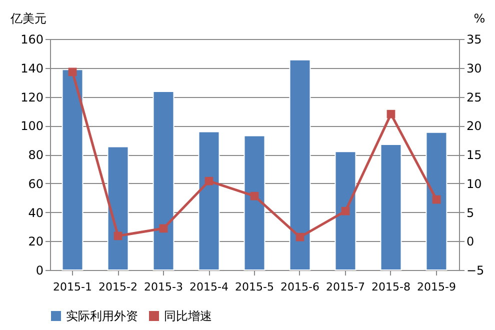 The height and width of the screenshot is (330, 495). I want to click on y-tick-label: 60, so click(36, 183).